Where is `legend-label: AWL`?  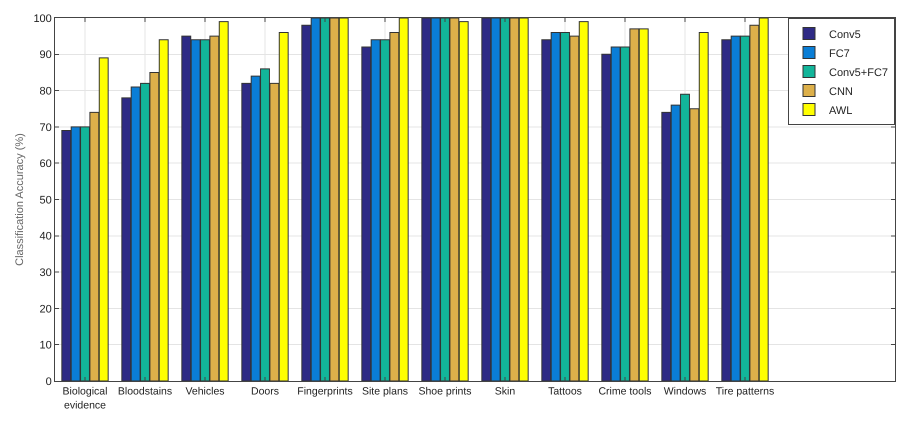
legend-label: AWL is located at coordinates (840, 110).